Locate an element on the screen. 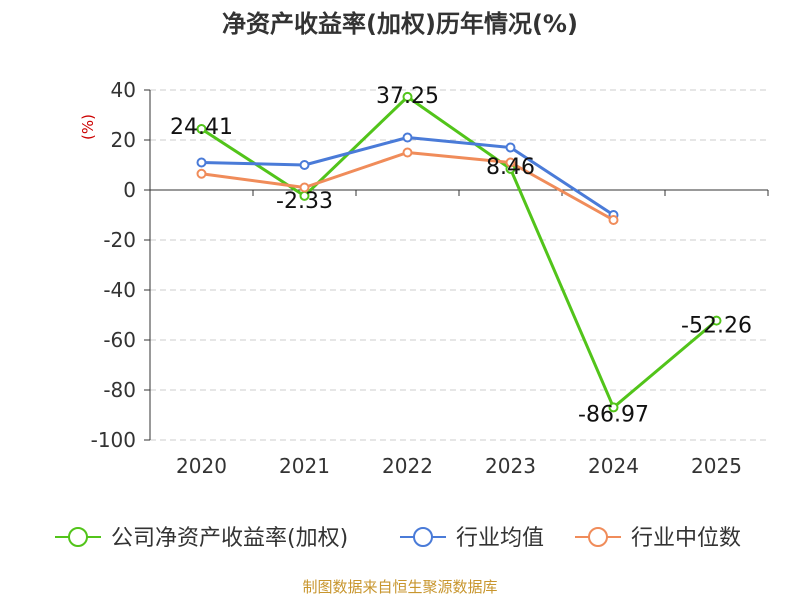  x-tick-label: 2020 is located at coordinates (201, 466).